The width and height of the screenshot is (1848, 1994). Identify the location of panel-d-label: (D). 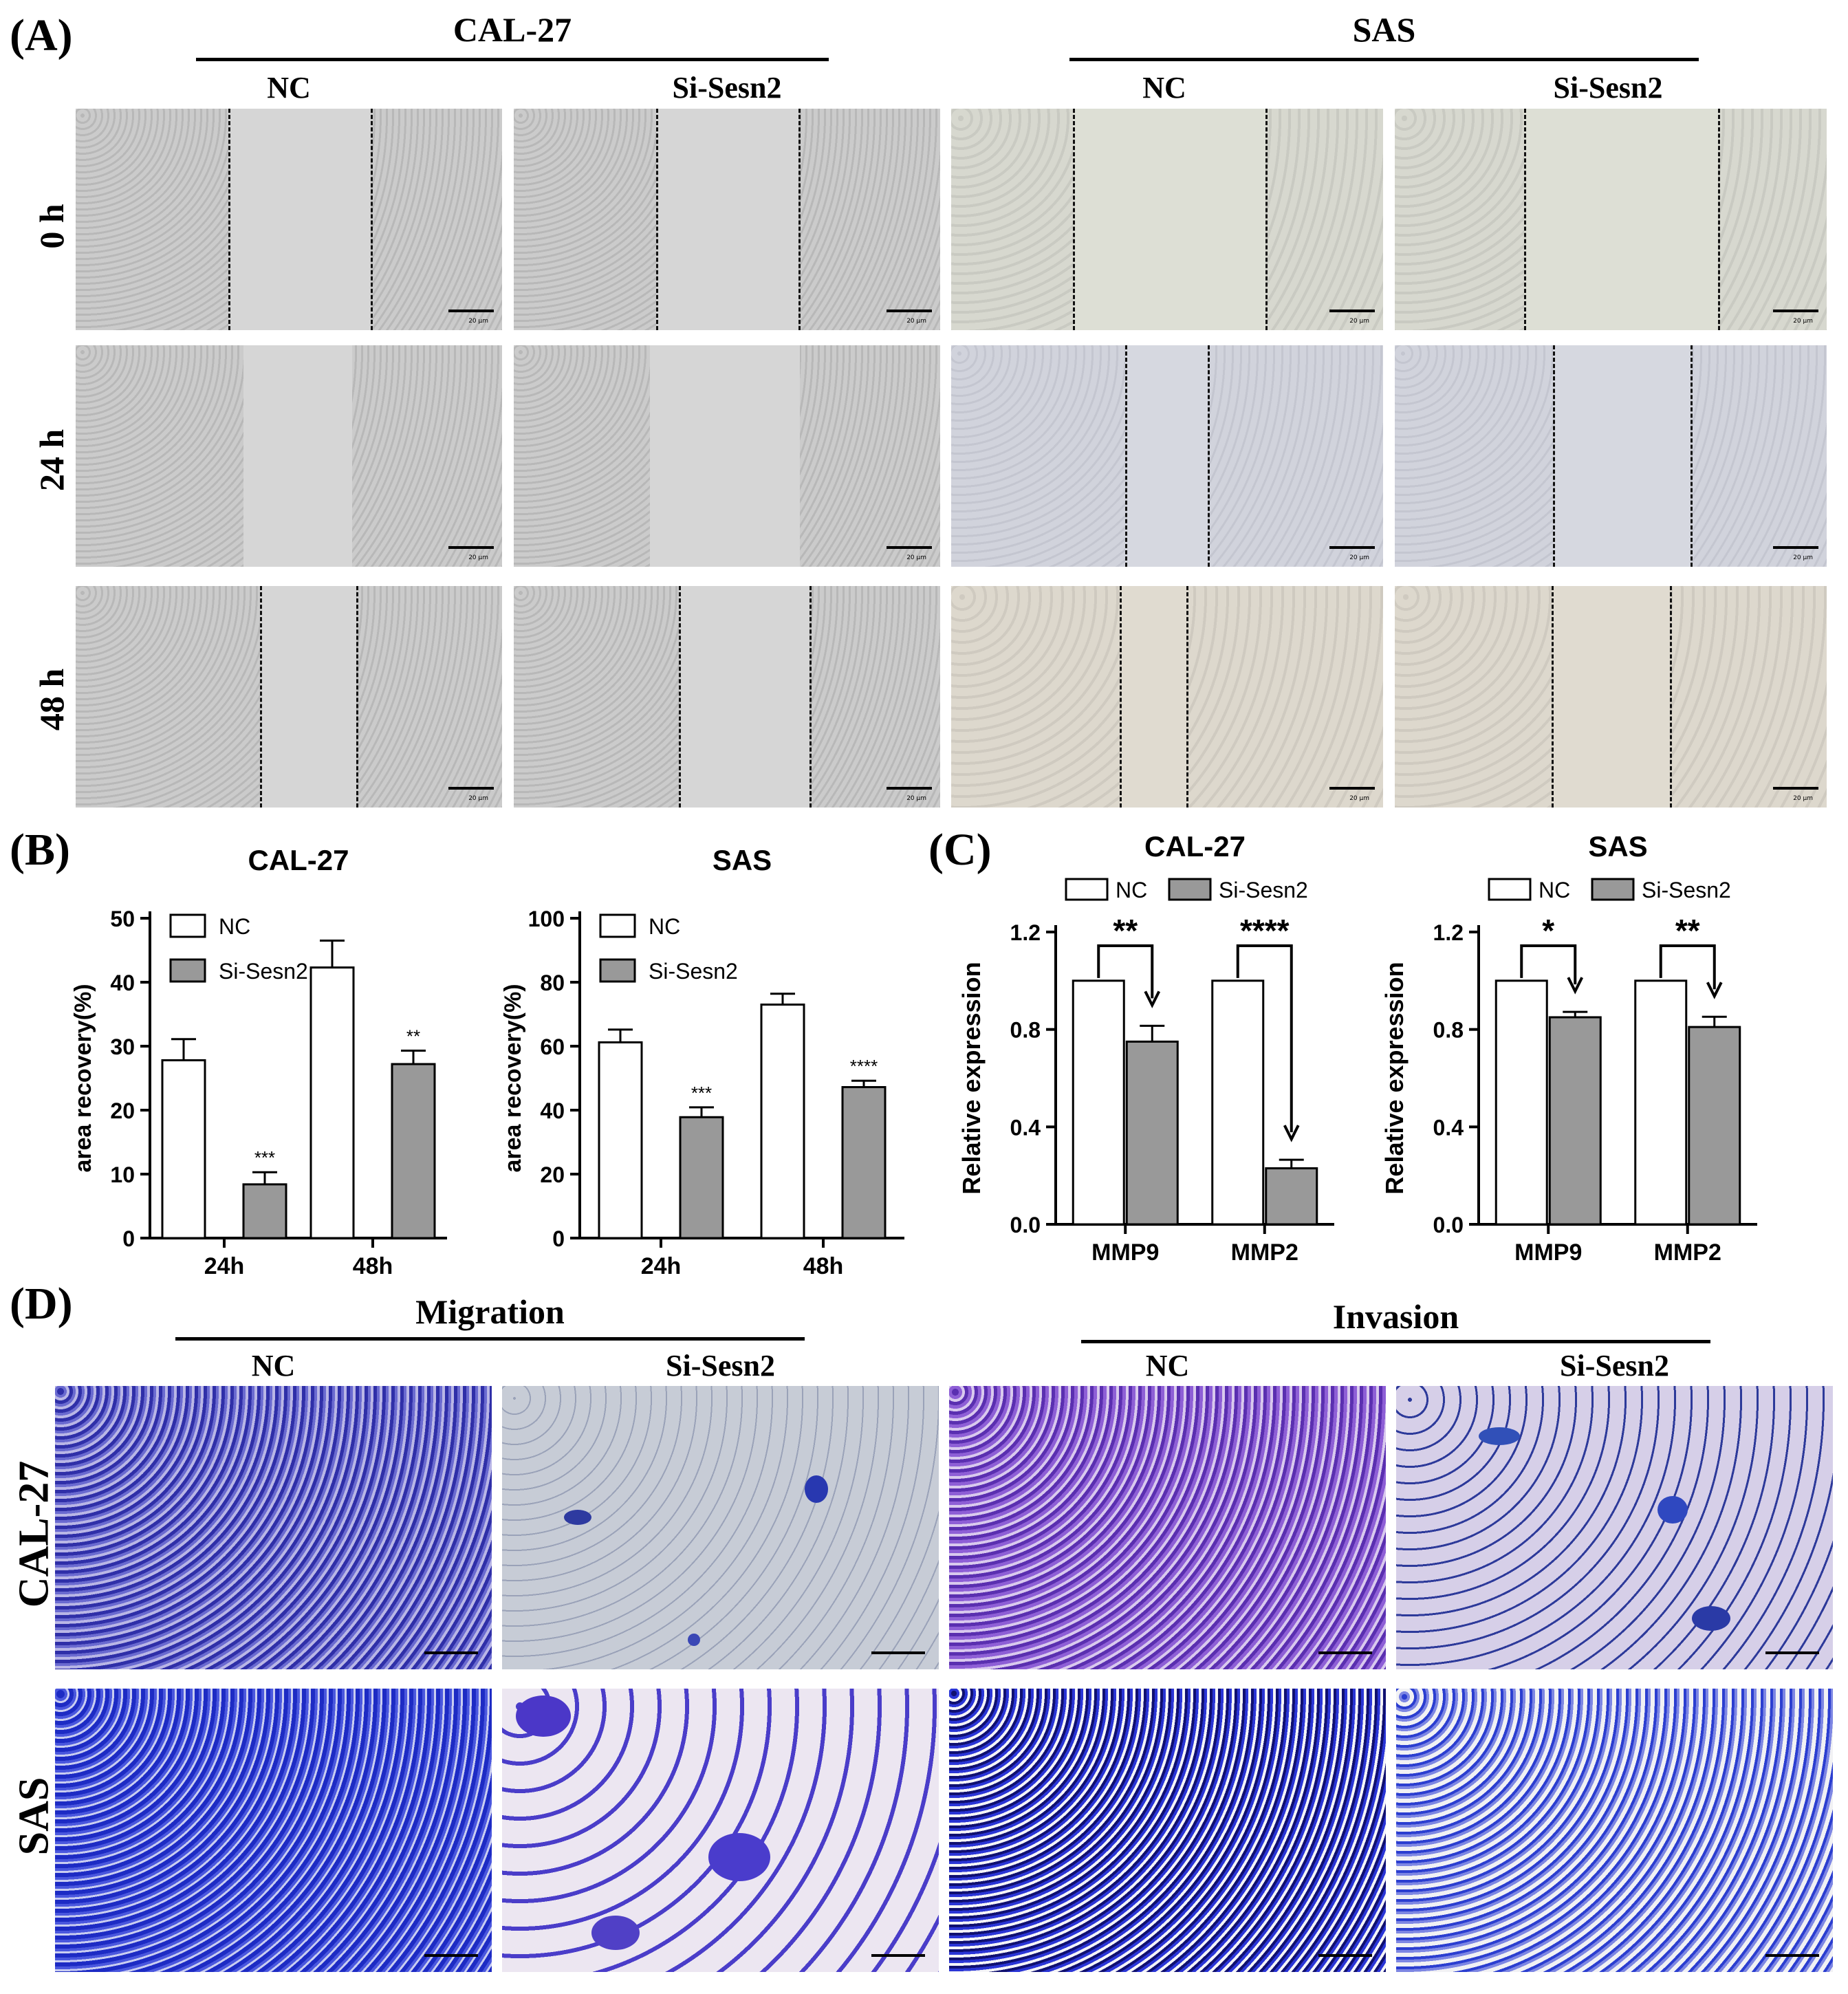
(41, 1304).